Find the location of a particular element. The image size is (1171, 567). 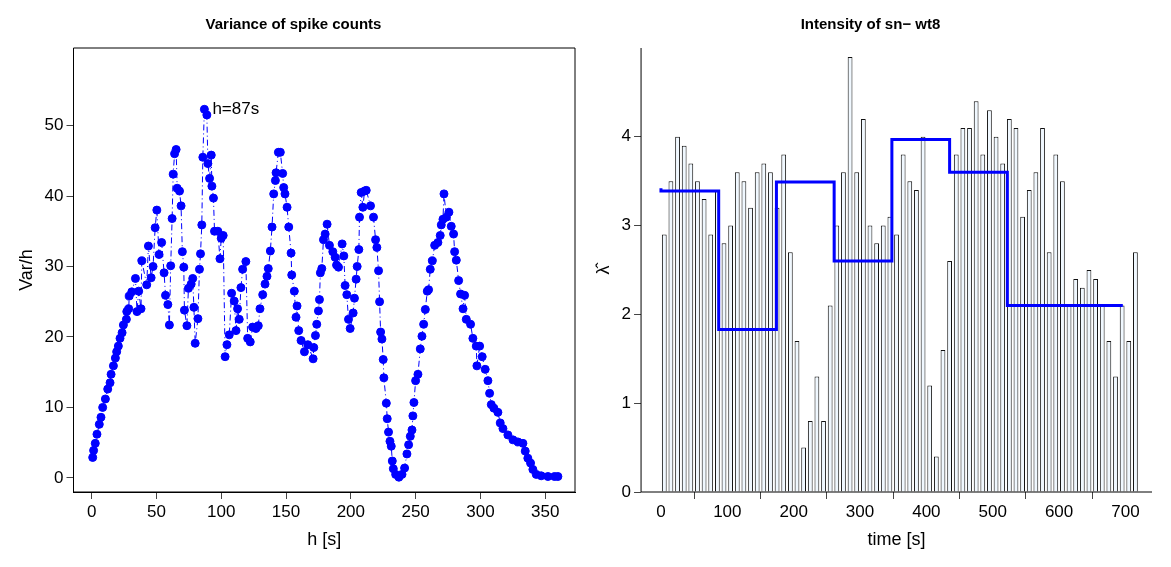

y-tick-label: 1 is located at coordinates (626, 402).